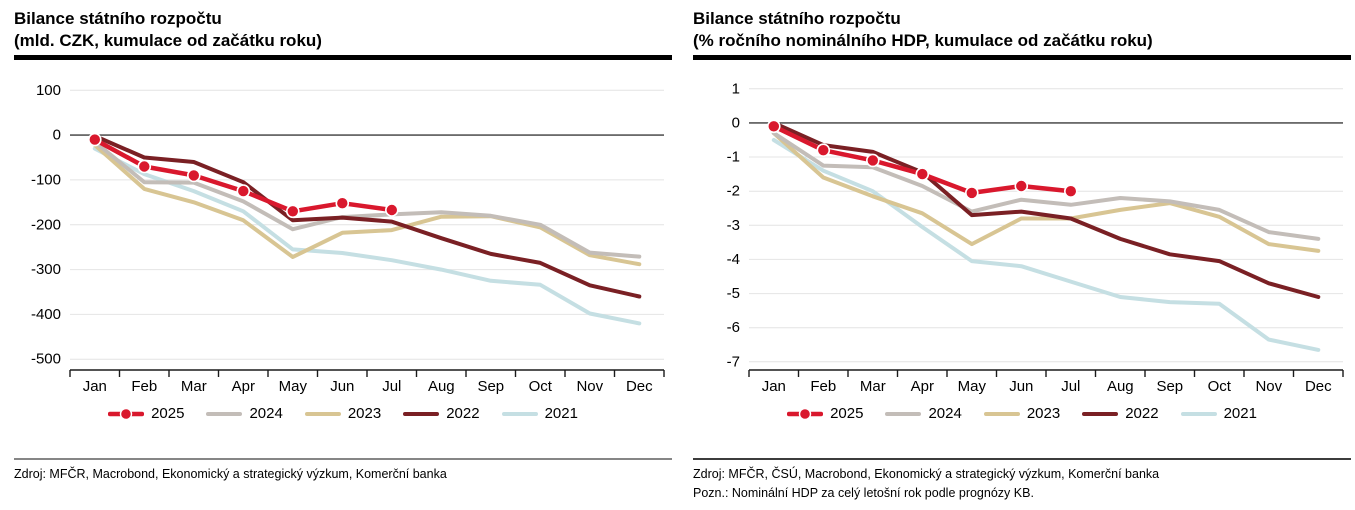 The width and height of the screenshot is (1355, 510). I want to click on y-tick-label: -1, so click(733, 157).